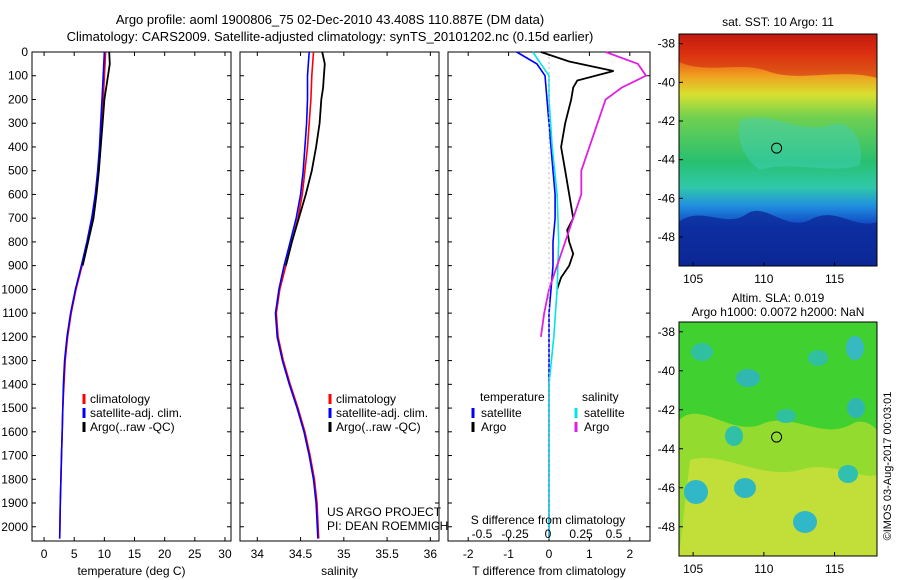 This screenshot has height=580, width=900. Describe the element at coordinates (614, 534) in the screenshot. I see `diff-top-tick-label: 0.5` at that location.